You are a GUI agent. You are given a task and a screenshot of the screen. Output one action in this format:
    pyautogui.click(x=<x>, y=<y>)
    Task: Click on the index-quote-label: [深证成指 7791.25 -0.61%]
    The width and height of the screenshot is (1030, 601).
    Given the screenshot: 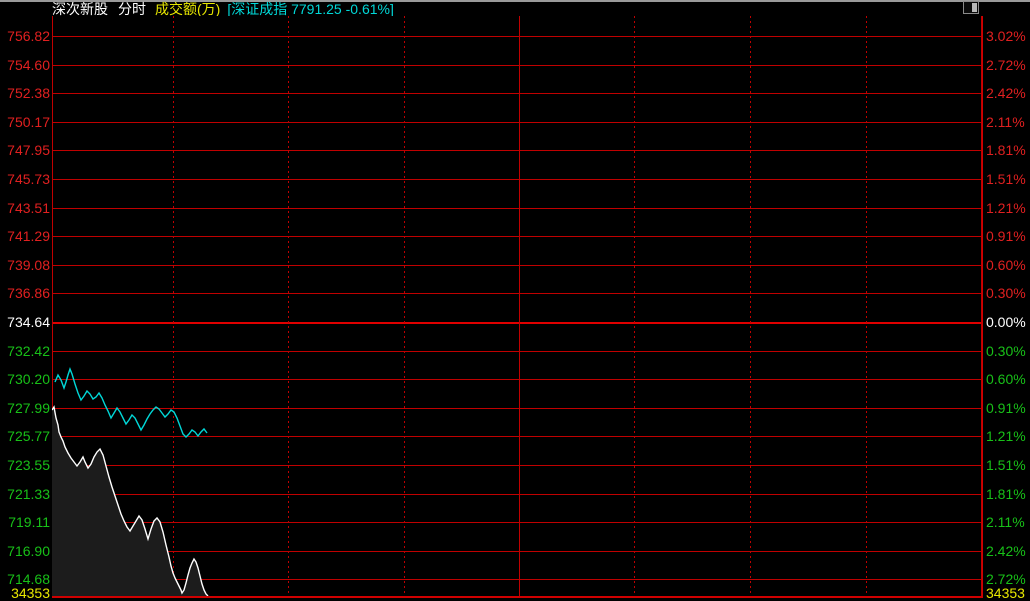 What is the action you would take?
    pyautogui.click(x=310, y=9)
    